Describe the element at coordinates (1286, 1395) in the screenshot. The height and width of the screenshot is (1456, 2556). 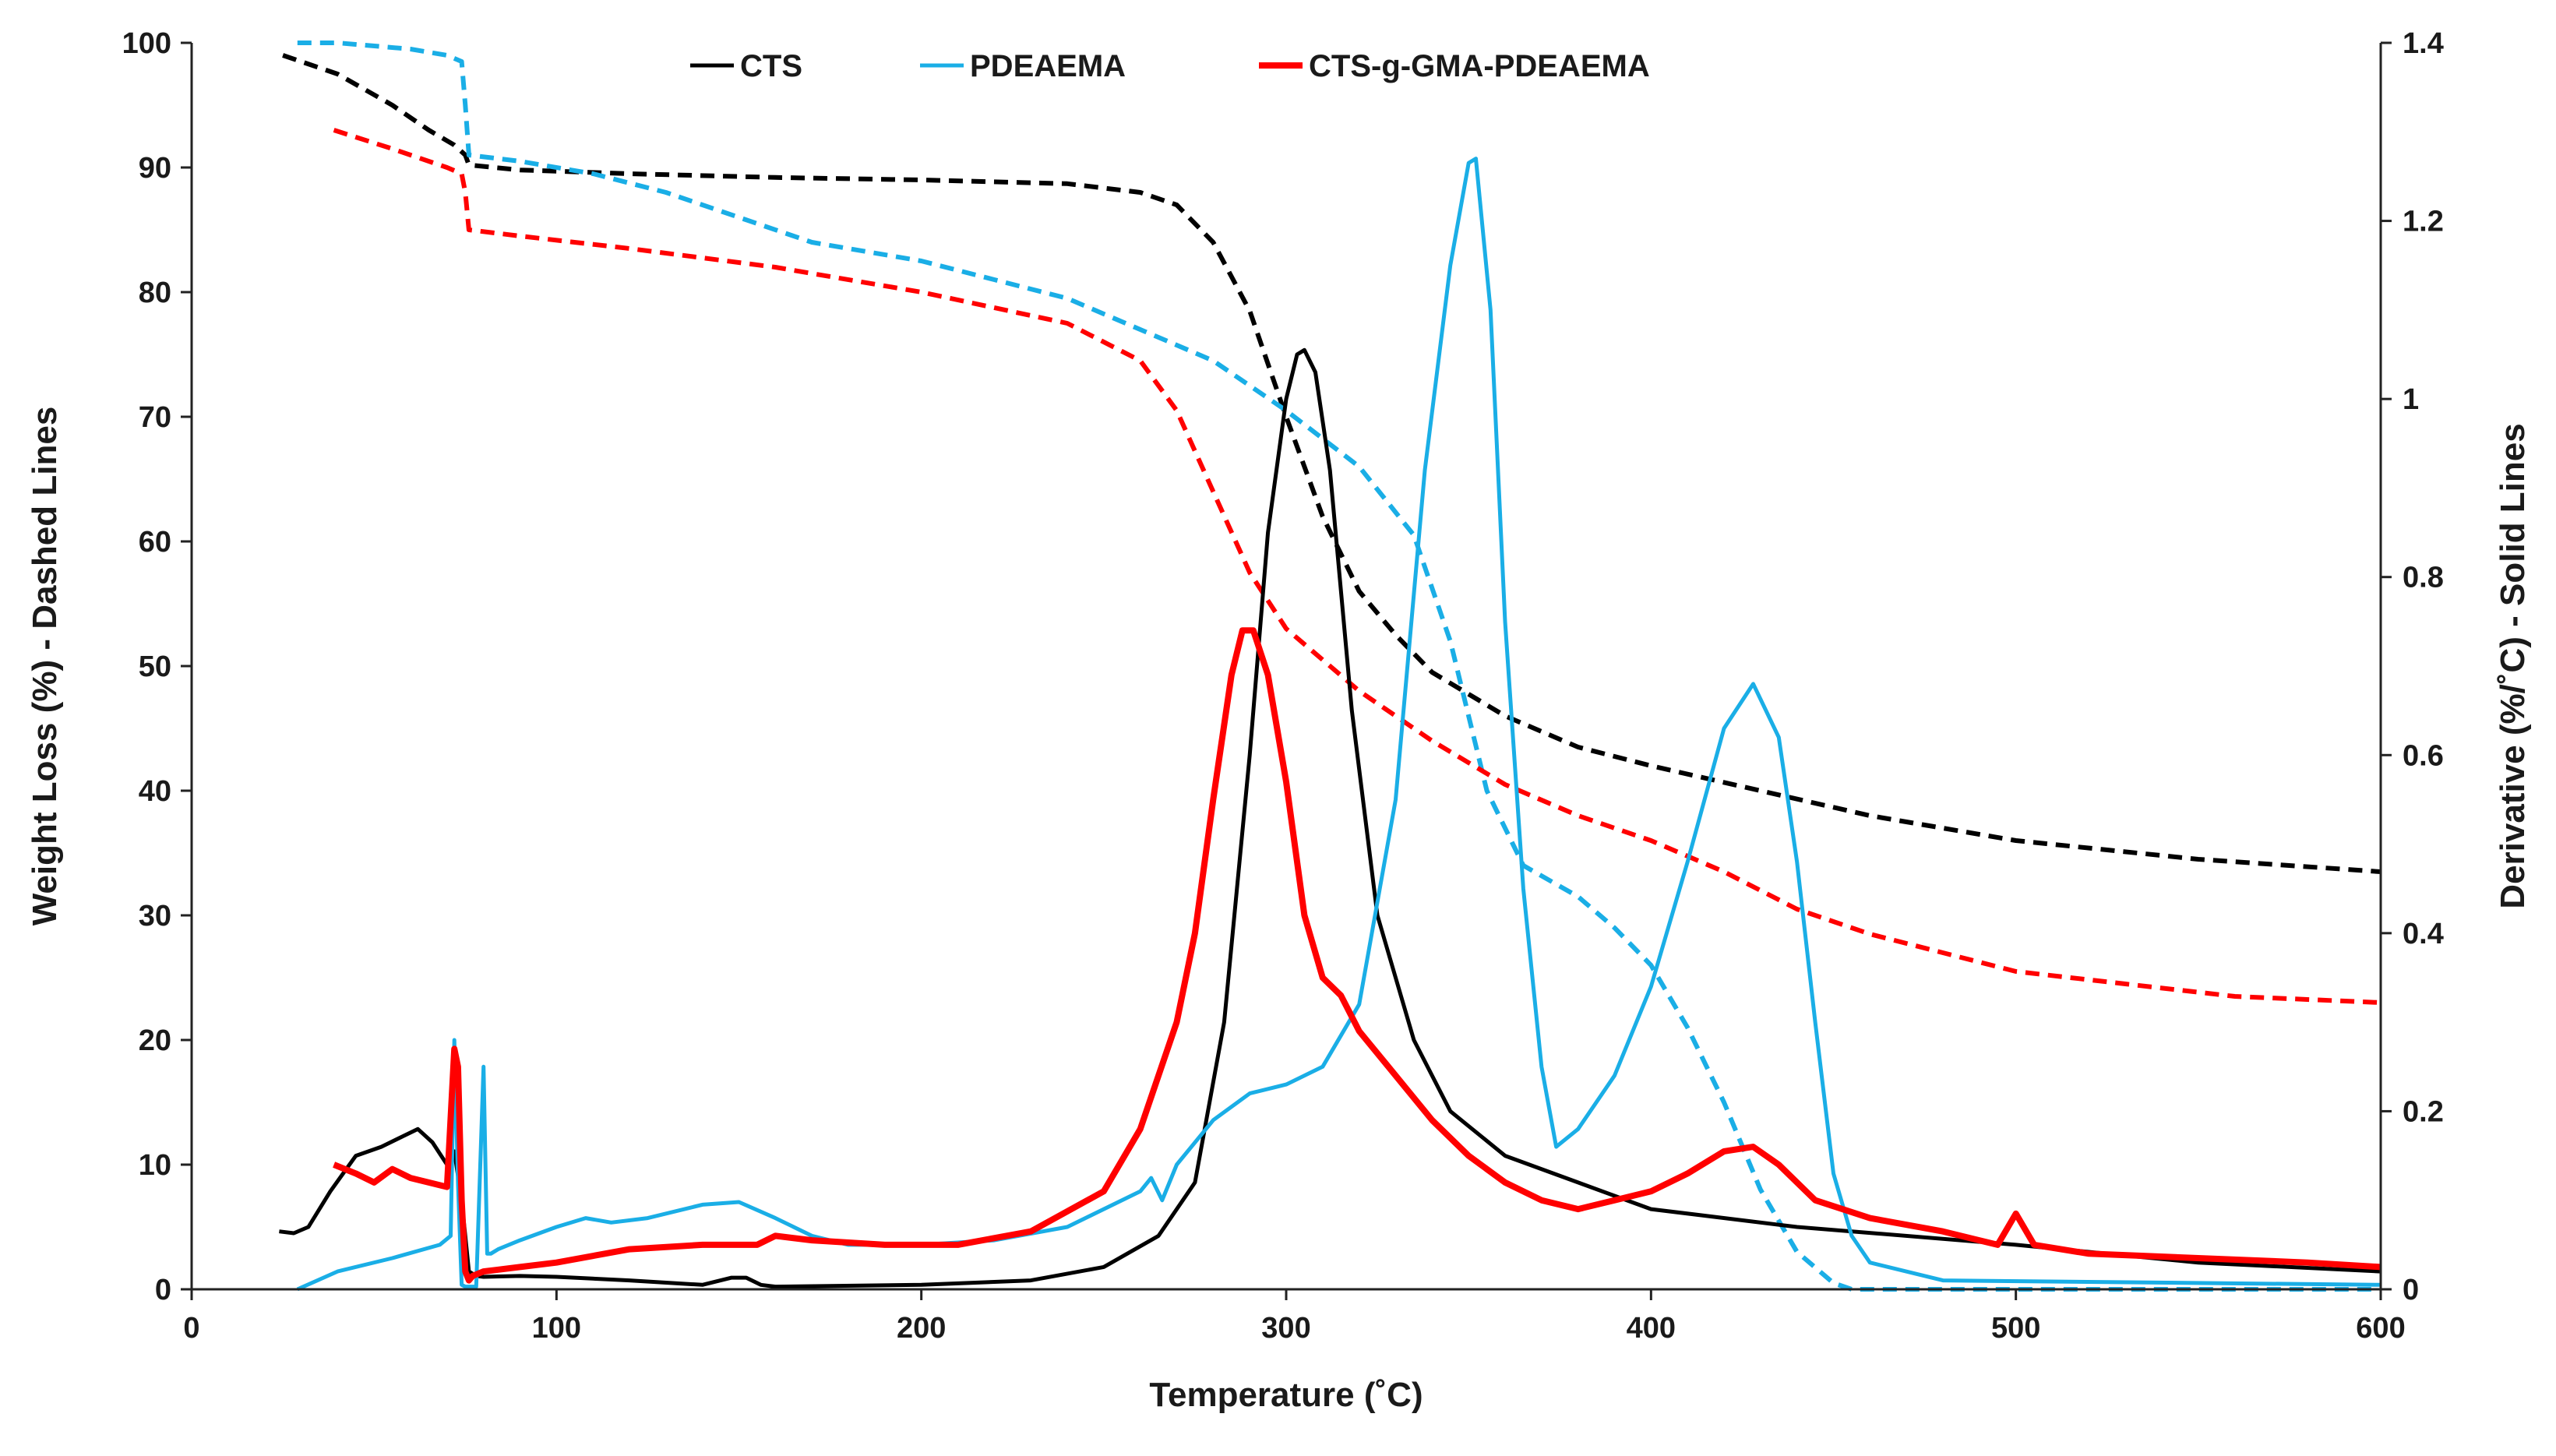
I see `x-axis-title: Temperature (˚C)` at that location.